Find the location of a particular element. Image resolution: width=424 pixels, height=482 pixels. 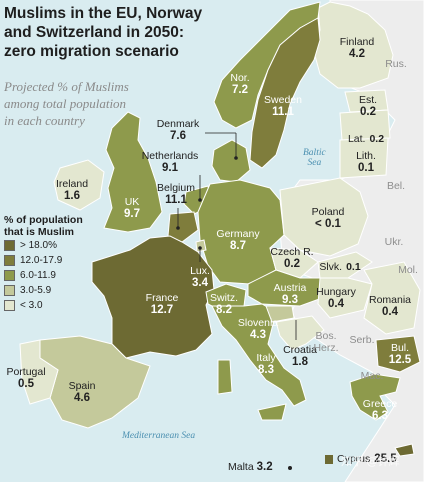

country-value: 4.3 is located at coordinates (258, 335).